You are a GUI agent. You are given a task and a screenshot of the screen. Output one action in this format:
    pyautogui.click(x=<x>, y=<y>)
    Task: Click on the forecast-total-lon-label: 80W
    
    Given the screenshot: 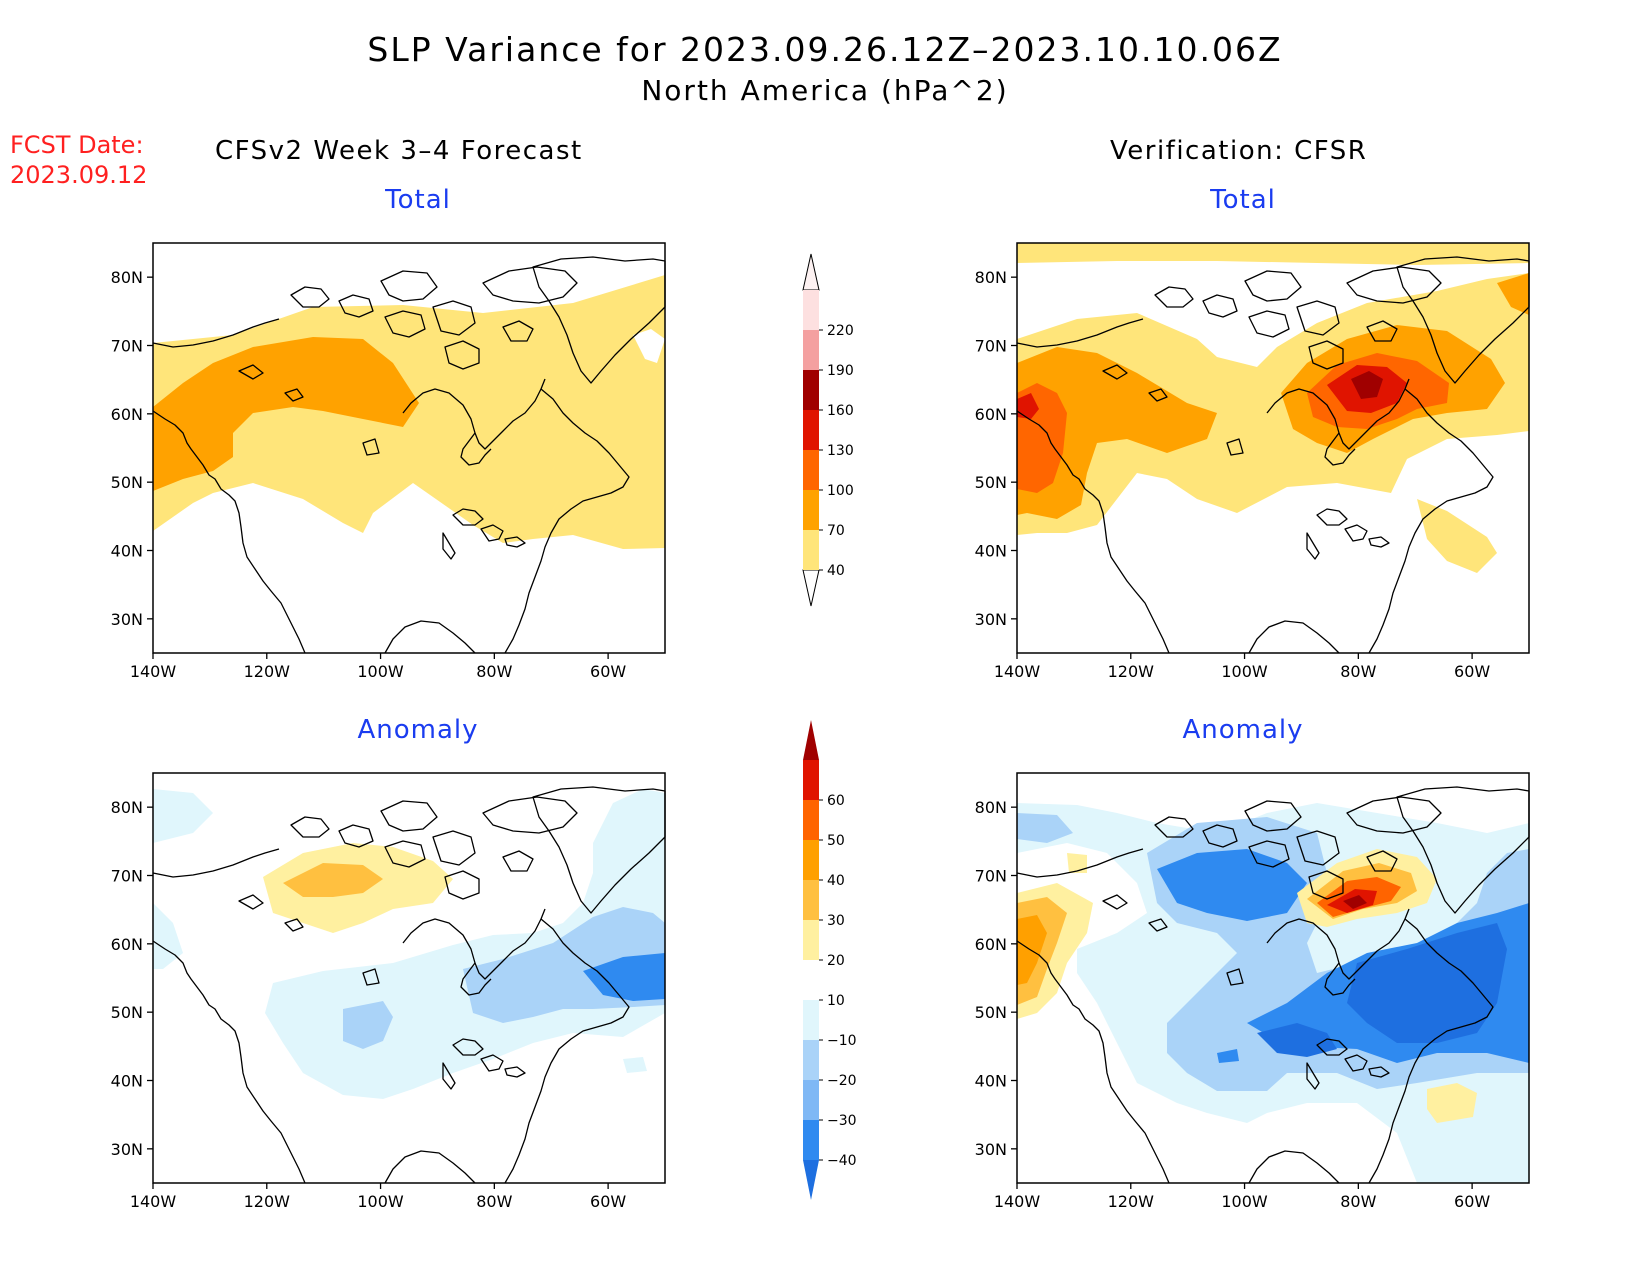 What is the action you would take?
    pyautogui.click(x=494, y=671)
    